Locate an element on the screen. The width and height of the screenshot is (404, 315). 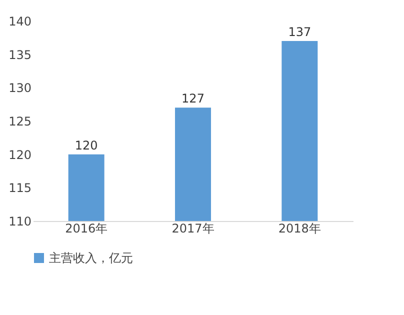
data-label: 120 is located at coordinates (86, 145).